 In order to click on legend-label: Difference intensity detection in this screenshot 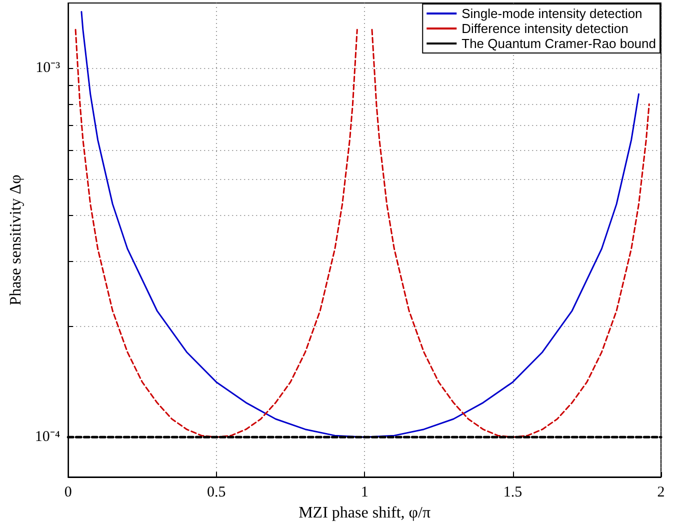, I will do `click(545, 28)`.